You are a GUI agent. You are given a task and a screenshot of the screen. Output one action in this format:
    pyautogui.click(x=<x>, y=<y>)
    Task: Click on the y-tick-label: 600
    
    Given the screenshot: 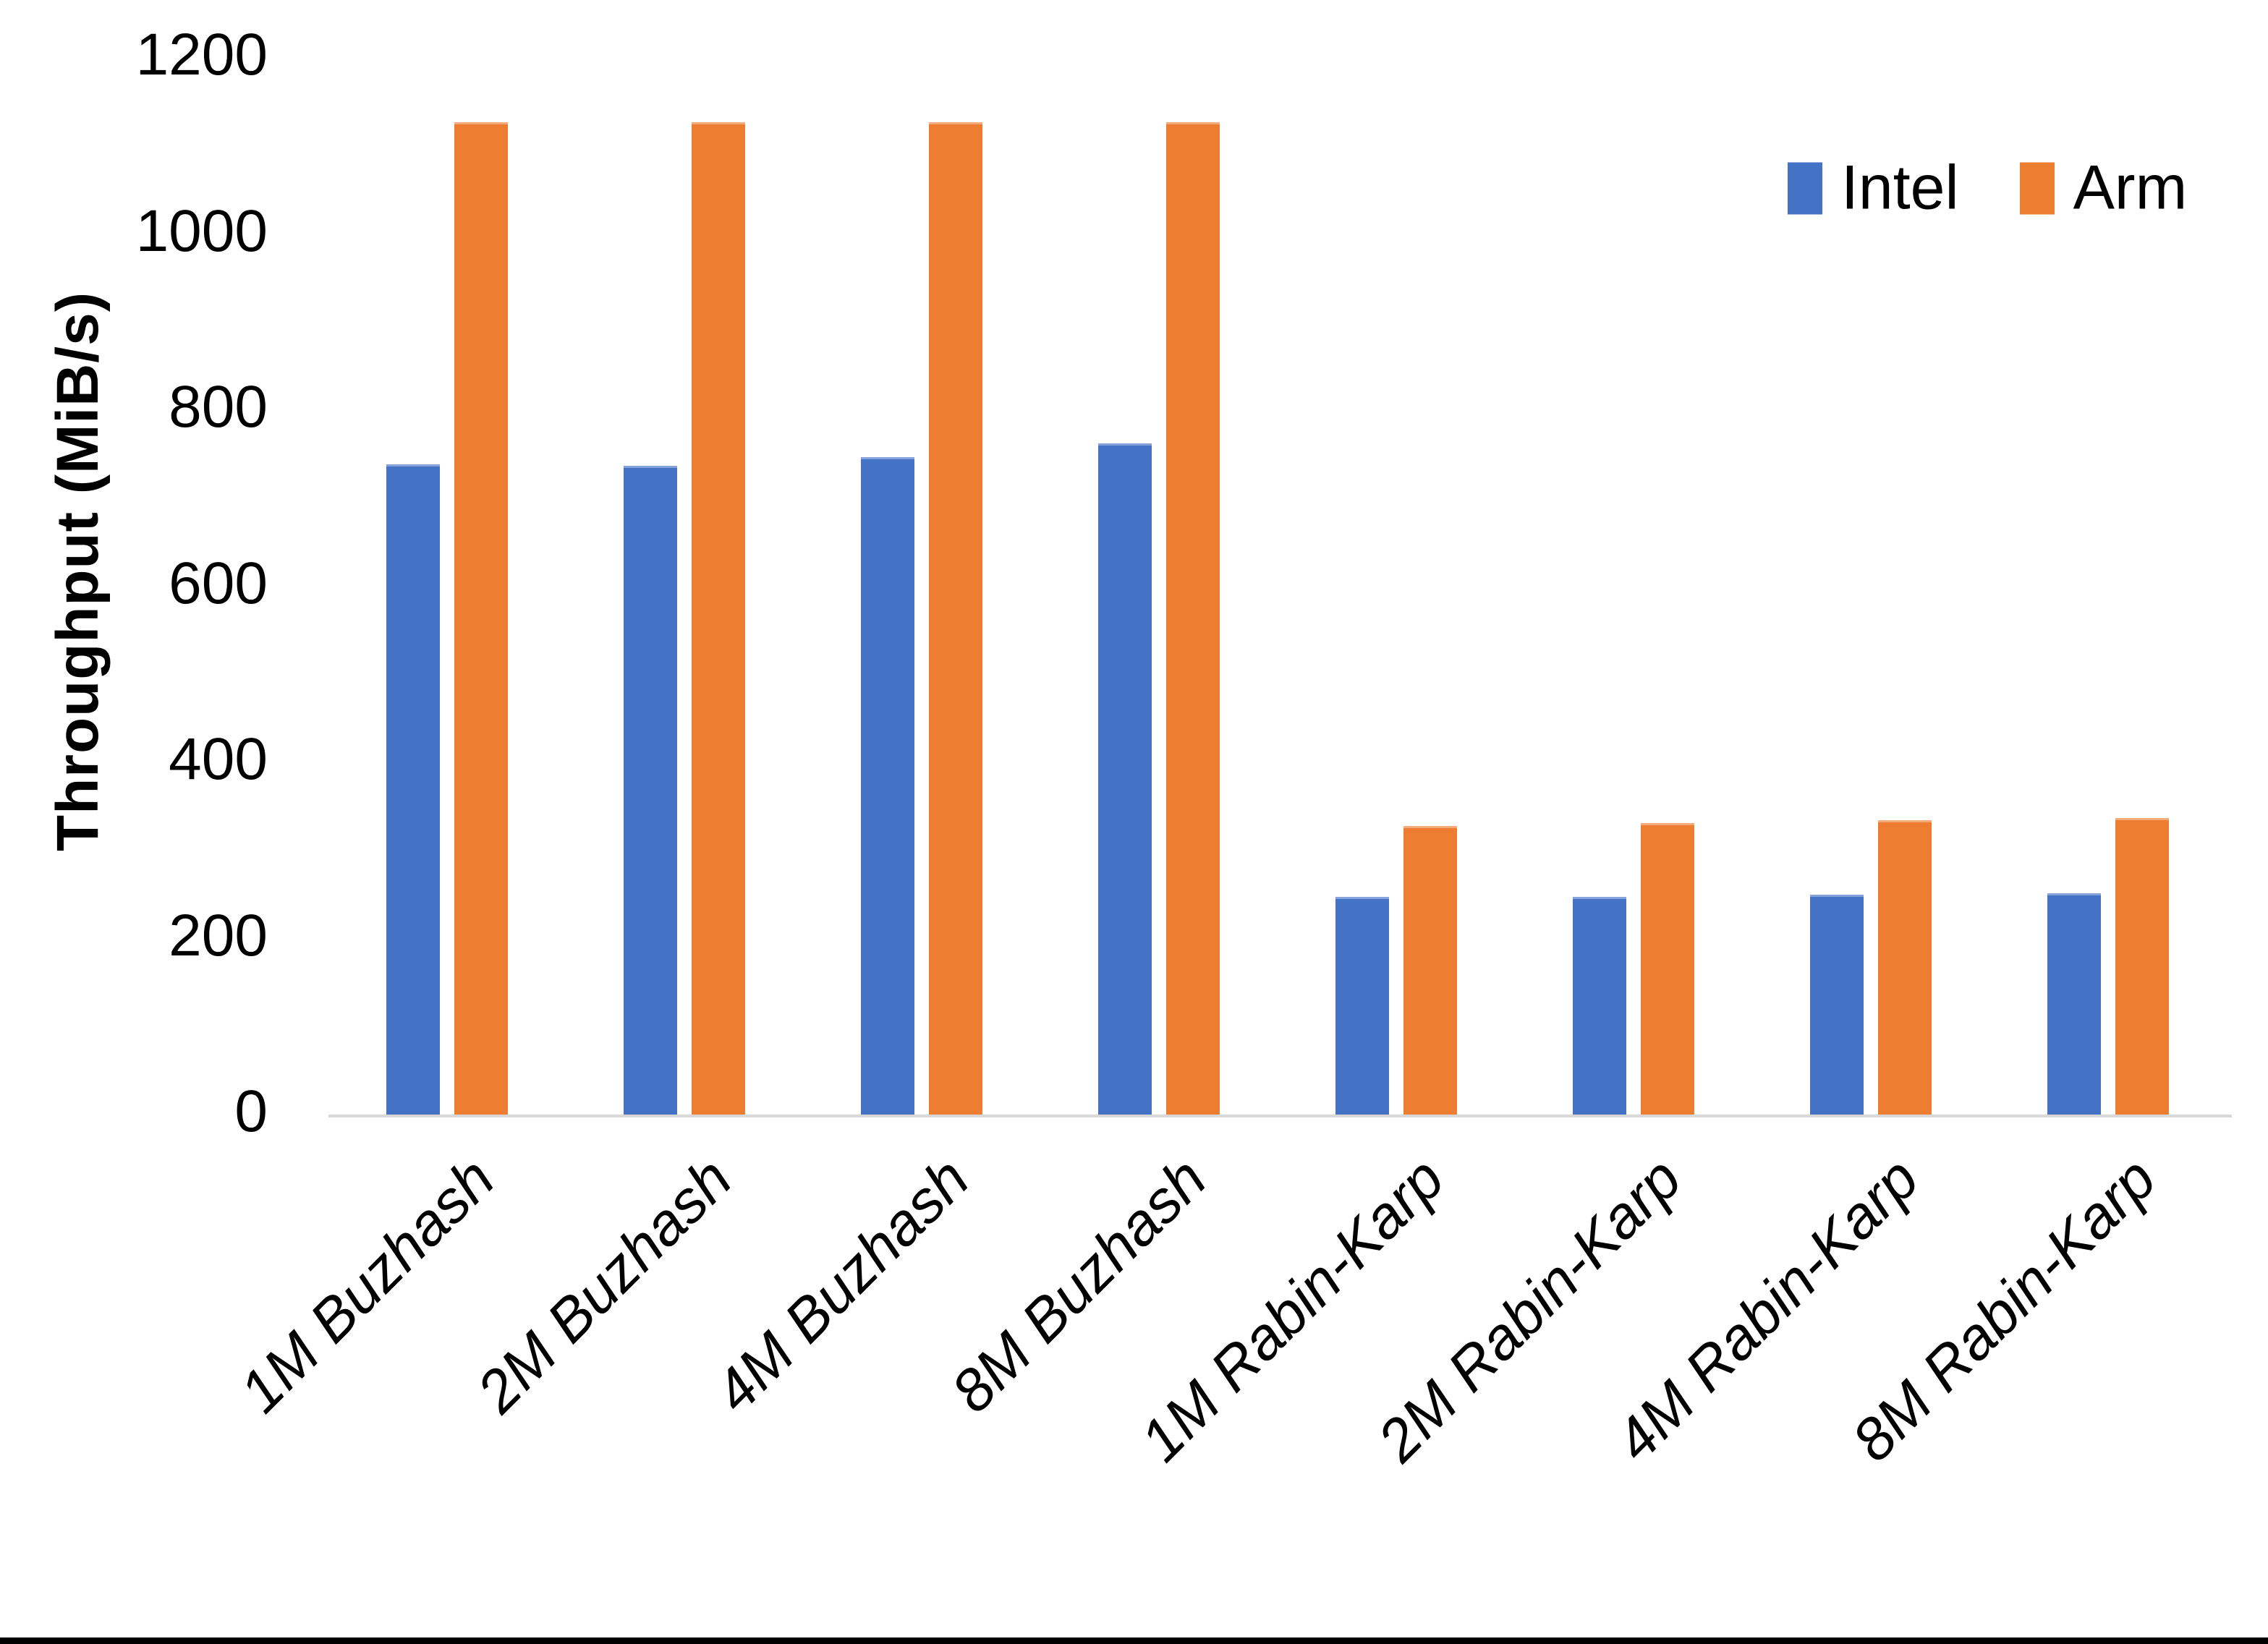 What is the action you would take?
    pyautogui.click(x=218, y=583)
    